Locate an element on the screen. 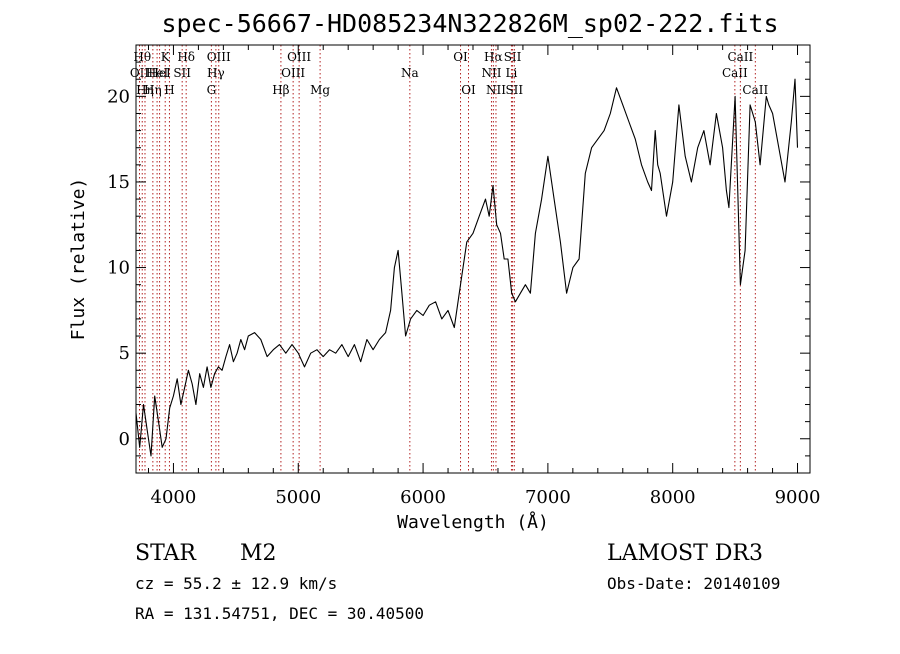 This screenshot has height=654, width=900. line-marker-label: Hγ is located at coordinates (216, 73).